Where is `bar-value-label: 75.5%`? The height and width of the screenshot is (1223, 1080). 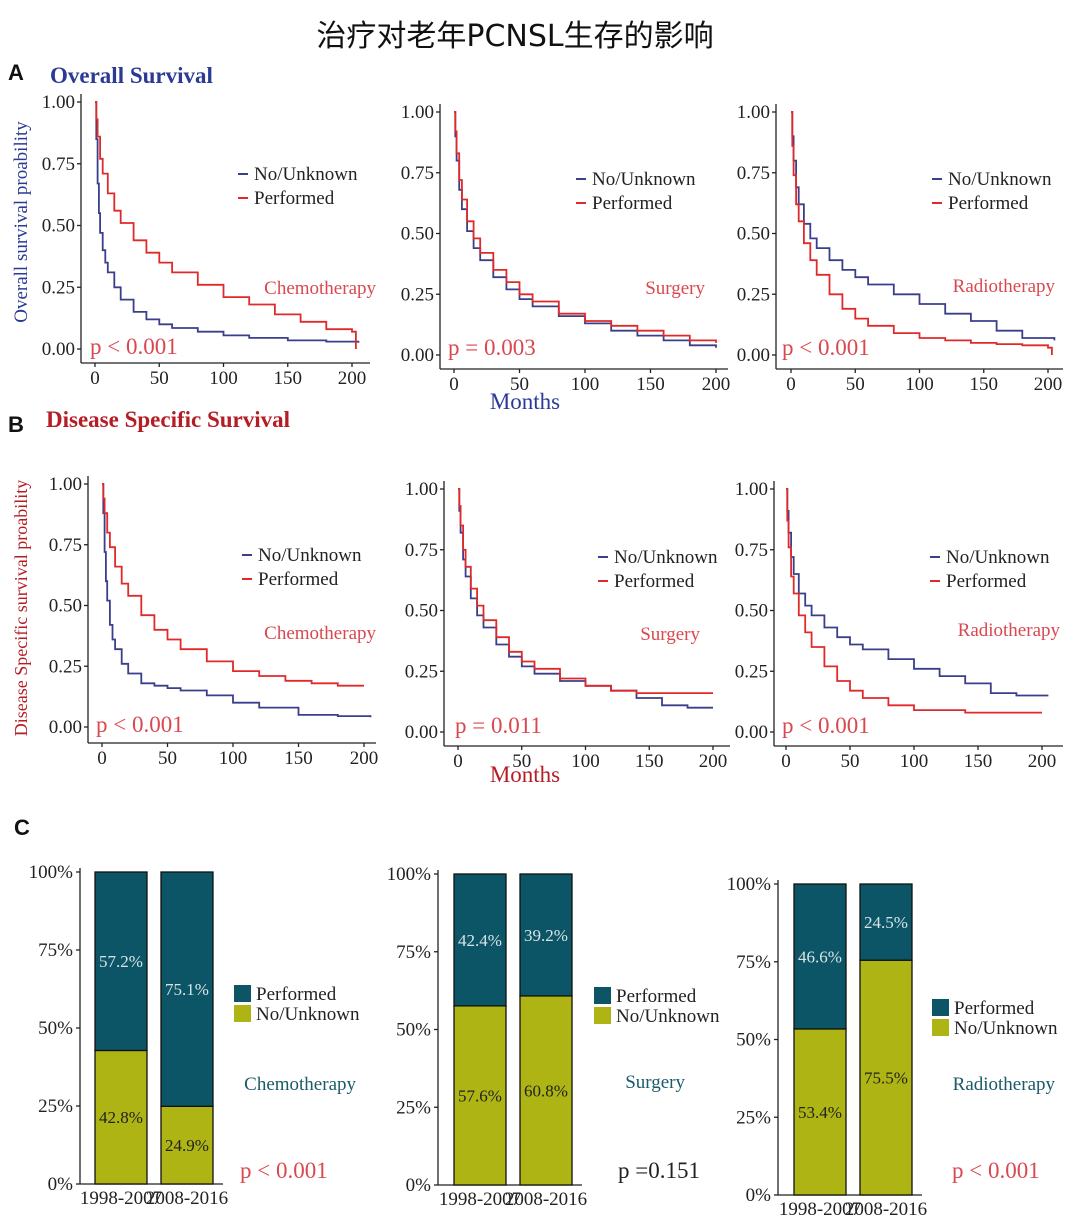
bar-value-label: 75.5% is located at coordinates (886, 1078).